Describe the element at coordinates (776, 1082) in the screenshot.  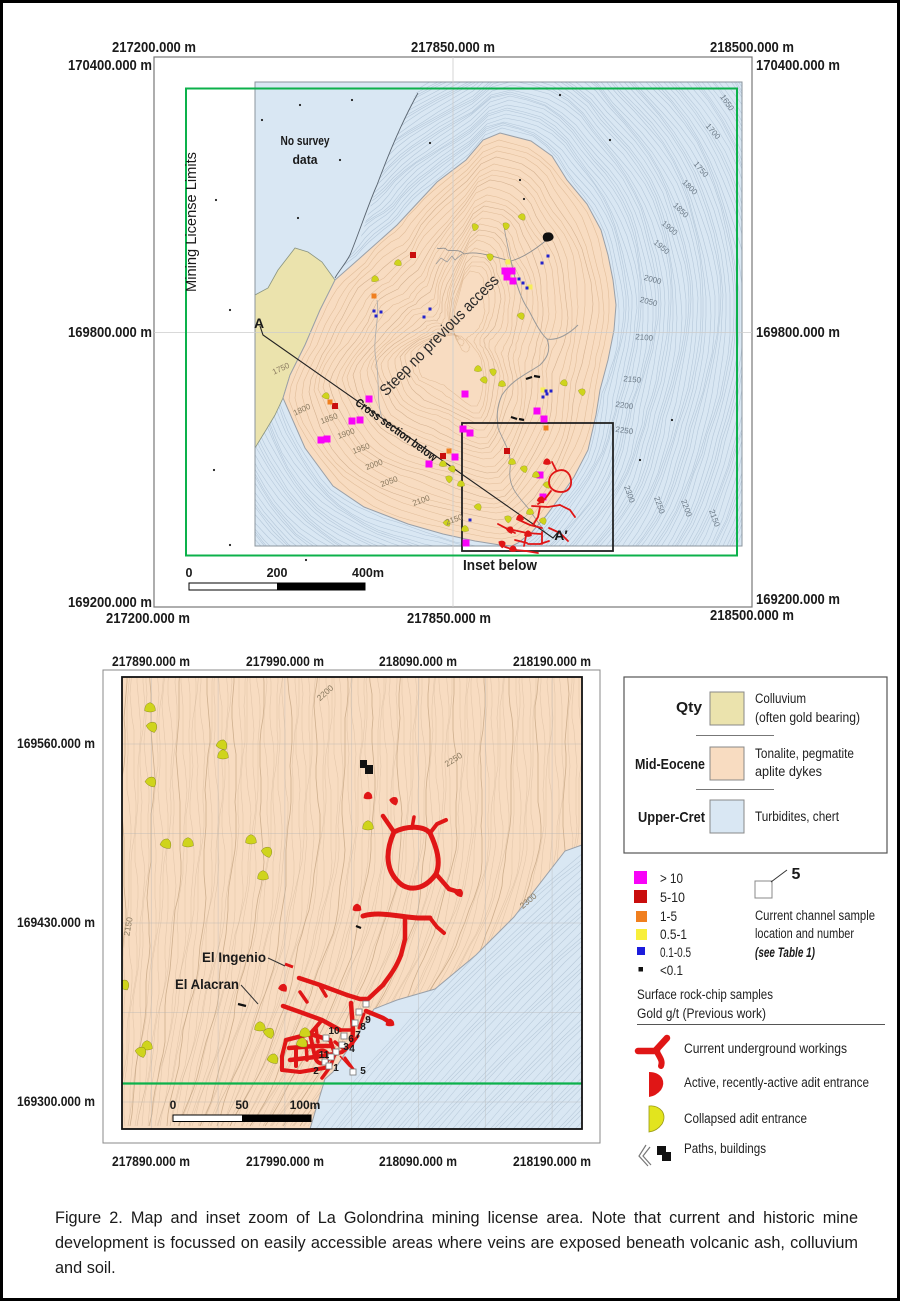
I see `svg-text:Active, recently-active adit e: Active, recently-active adit entrance` at that location.